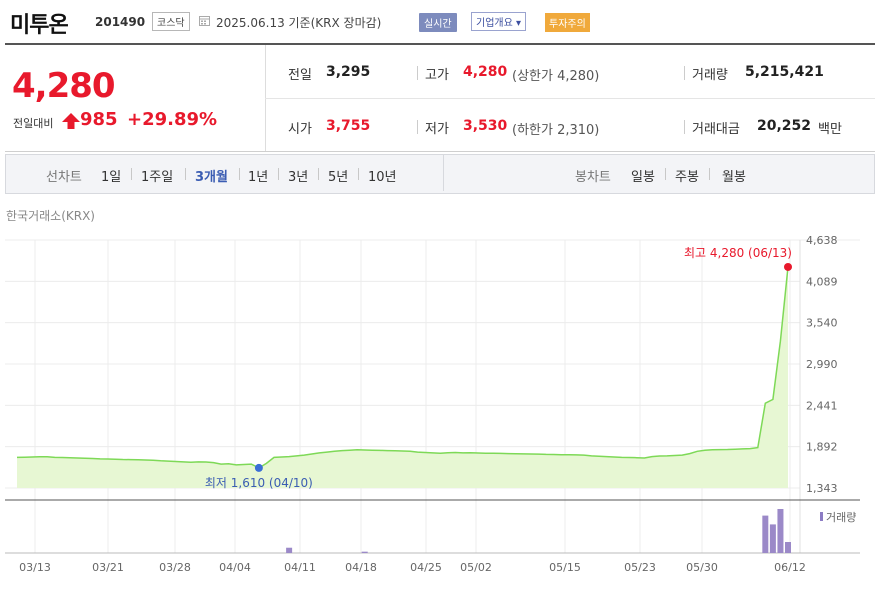  I want to click on period-selector-bar, so click(440, 174).